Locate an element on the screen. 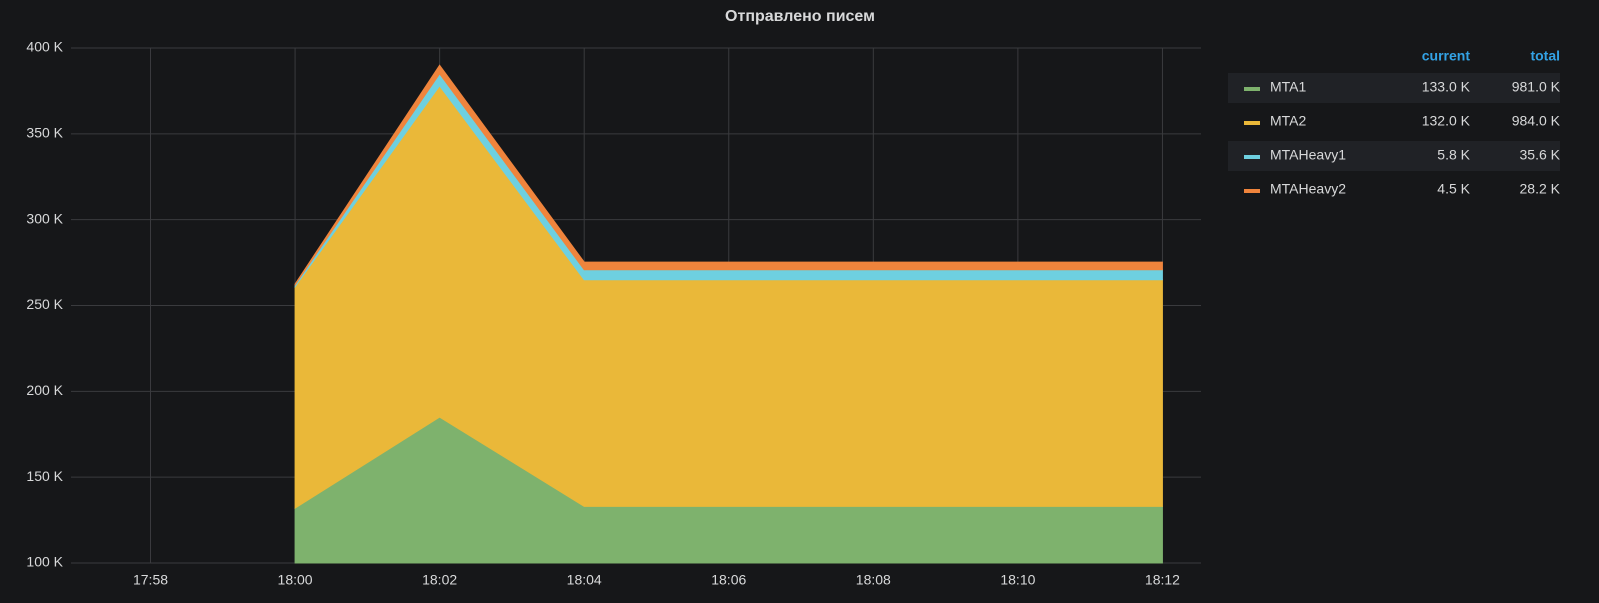  legend-label: MTAHeavy1 is located at coordinates (1308, 155).